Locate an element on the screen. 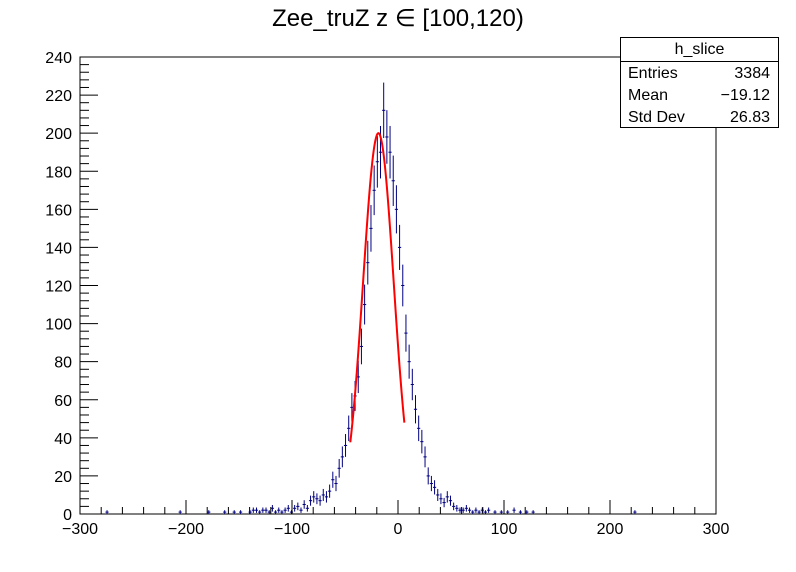  y-tick-label: 120 is located at coordinates (58, 287).